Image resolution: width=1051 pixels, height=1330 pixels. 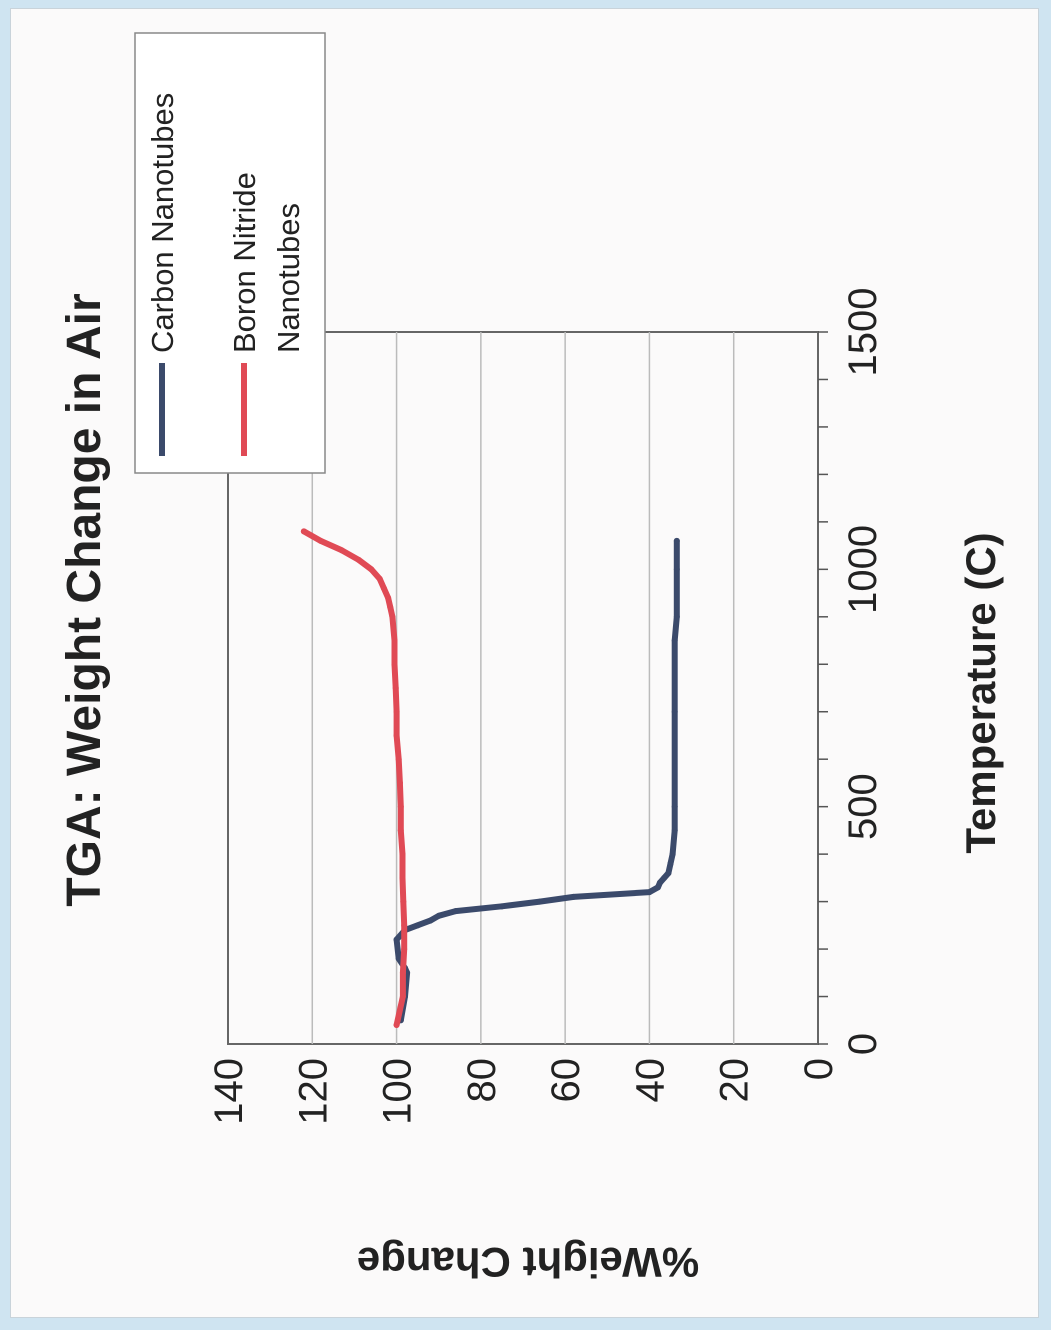 What do you see at coordinates (528, 1262) in the screenshot?
I see `y-axis-title: %Weight Change` at bounding box center [528, 1262].